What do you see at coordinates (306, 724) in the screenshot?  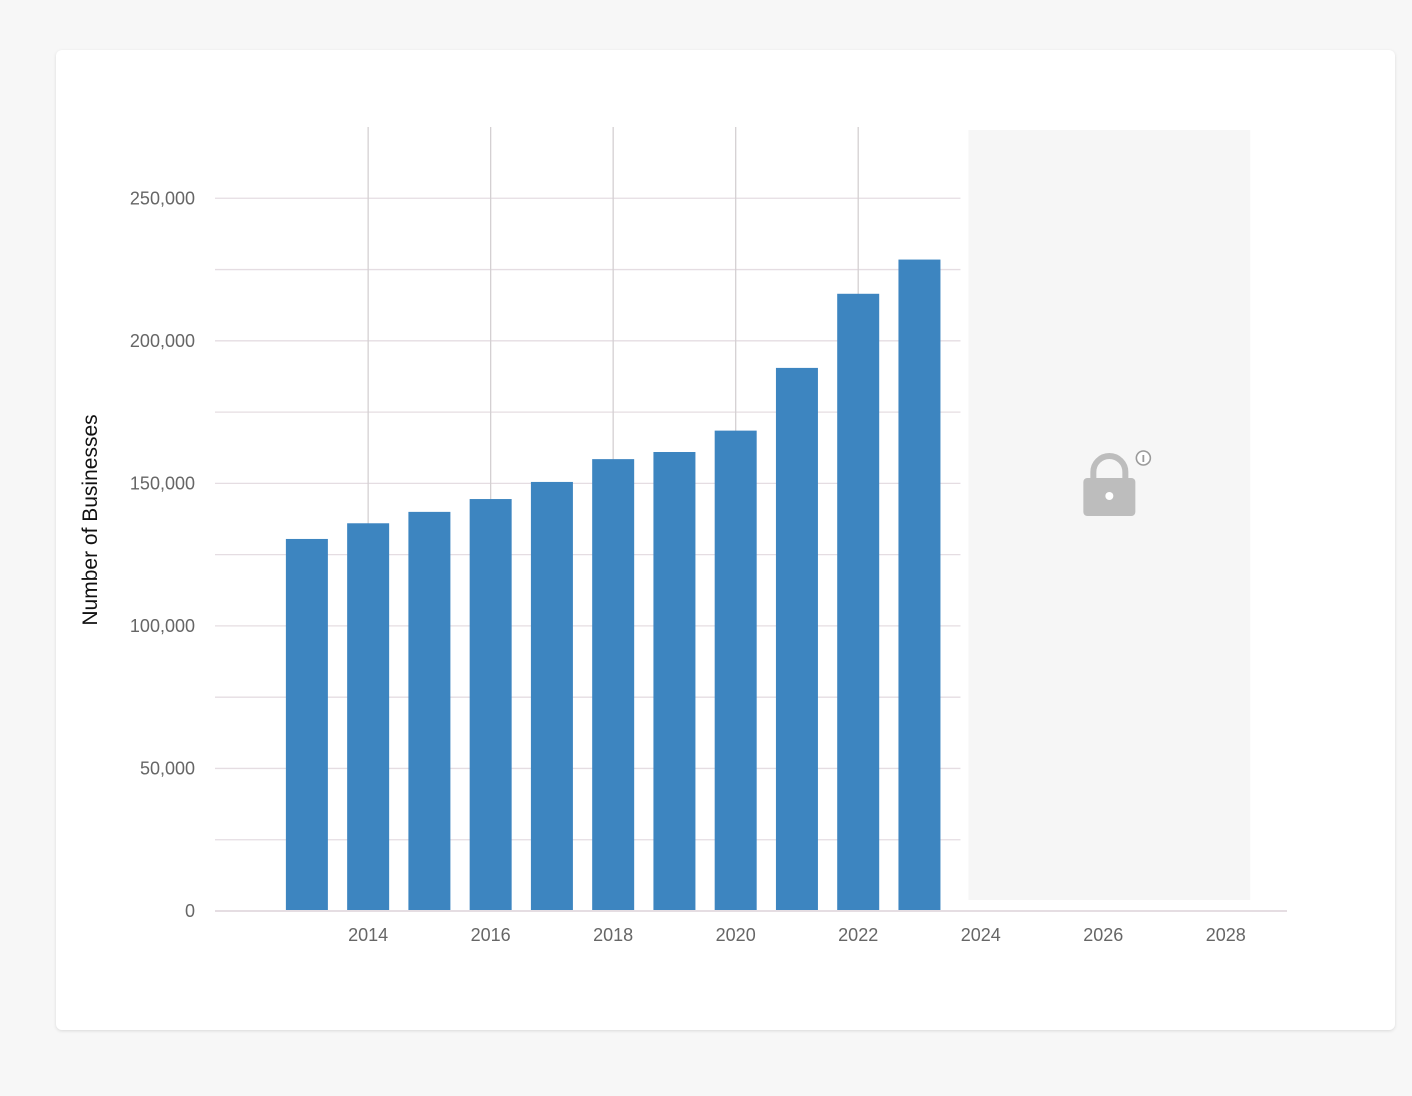 I see `bar-2013` at bounding box center [306, 724].